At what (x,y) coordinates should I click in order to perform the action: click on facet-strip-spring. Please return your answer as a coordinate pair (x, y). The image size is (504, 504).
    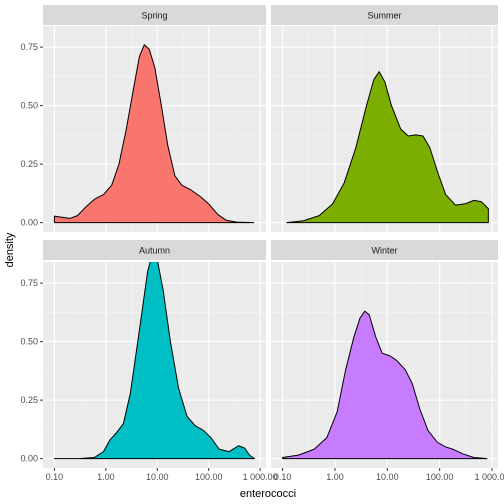
    Looking at the image, I should click on (154, 15).